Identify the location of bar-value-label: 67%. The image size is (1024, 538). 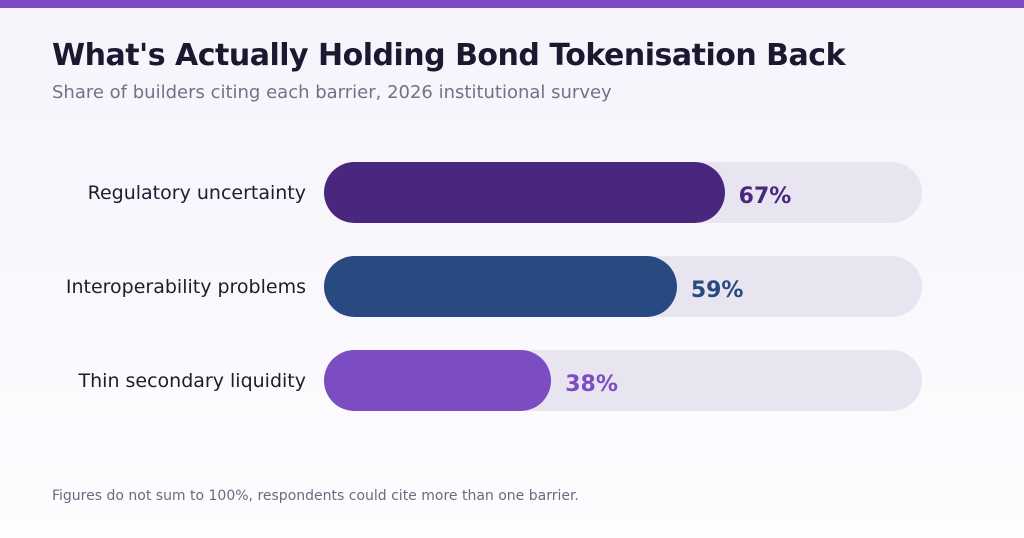
(765, 196).